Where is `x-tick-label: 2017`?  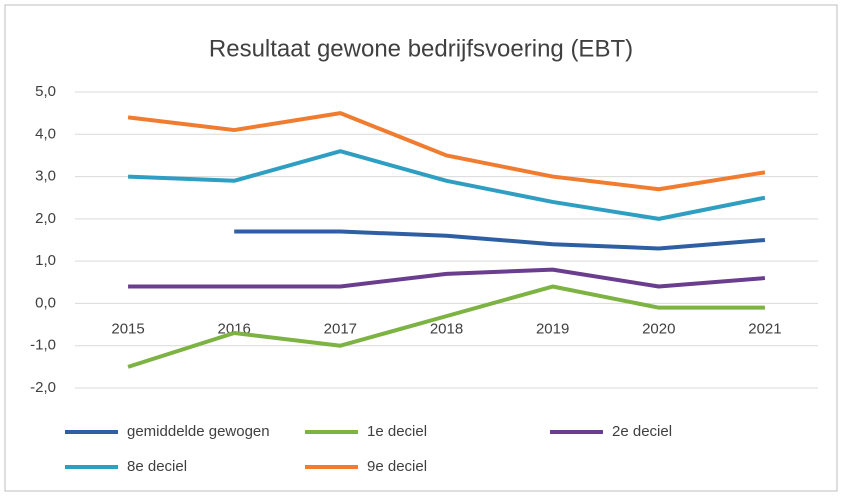 x-tick-label: 2017 is located at coordinates (340, 328).